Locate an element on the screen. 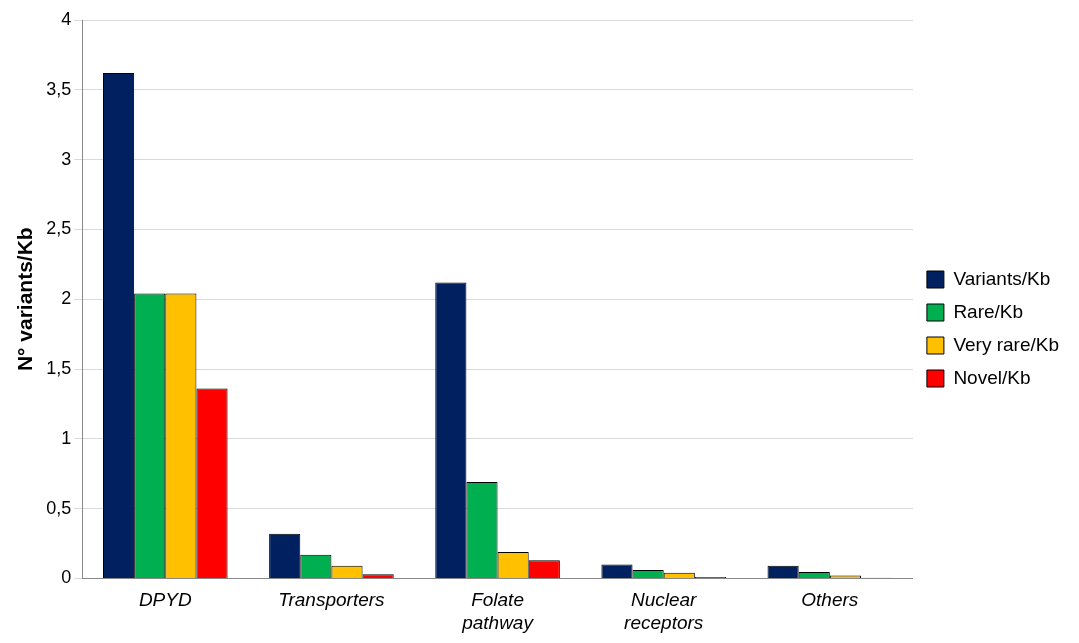 This screenshot has height=643, width=1079. y-tick-label: 3,5 is located at coordinates (59, 88).